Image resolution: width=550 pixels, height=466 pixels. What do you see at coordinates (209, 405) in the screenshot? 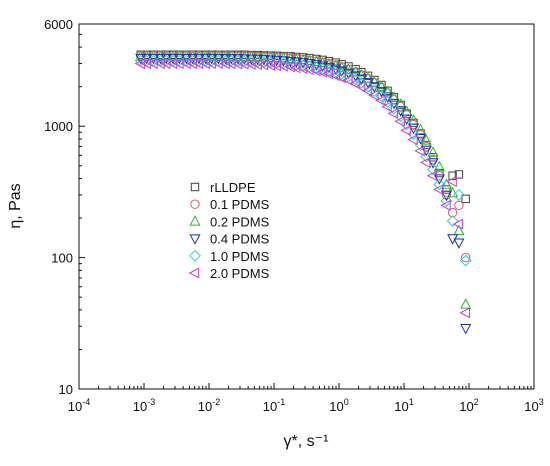
I see `x-tick-label: 10⁻²` at bounding box center [209, 405].